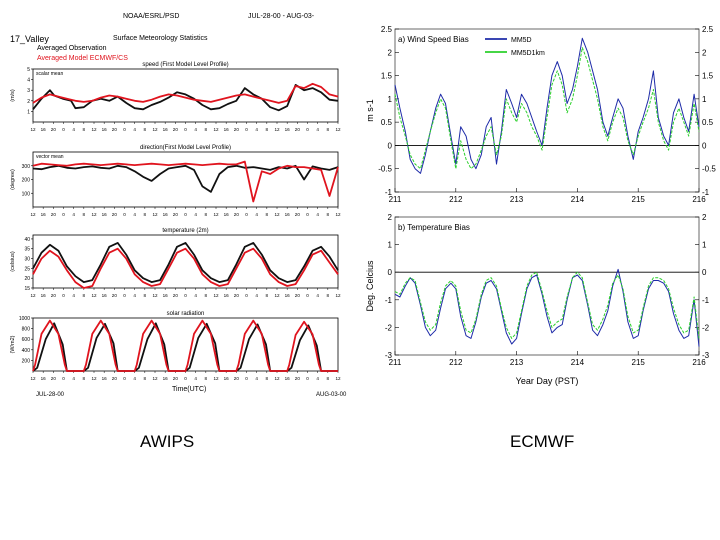 The height and width of the screenshot is (540, 720). I want to click on awips-y-tick-label: 30, so click(27, 260).